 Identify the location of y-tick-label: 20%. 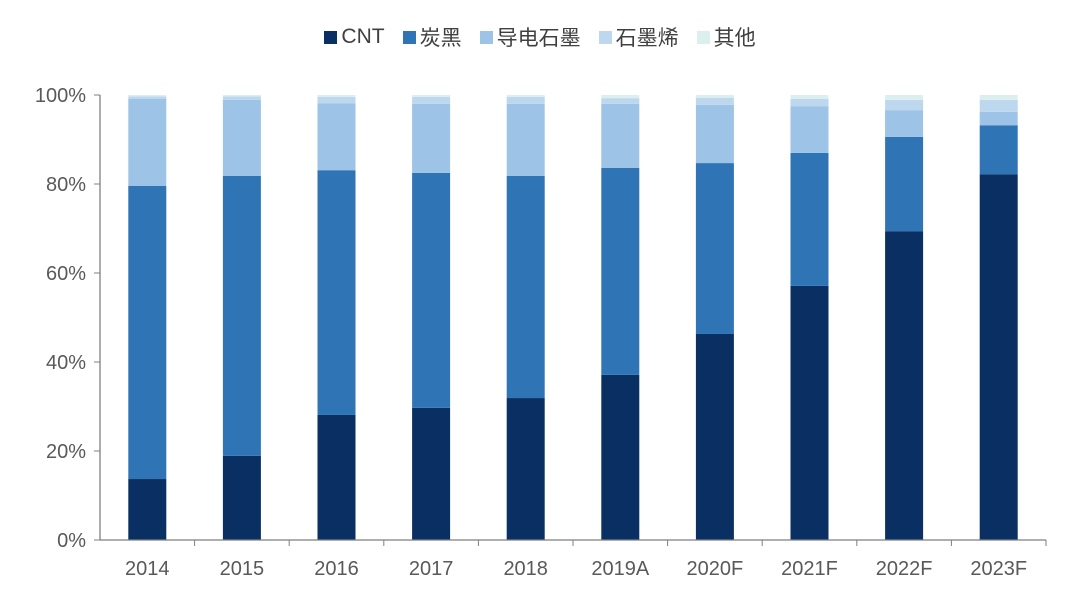
(66, 452).